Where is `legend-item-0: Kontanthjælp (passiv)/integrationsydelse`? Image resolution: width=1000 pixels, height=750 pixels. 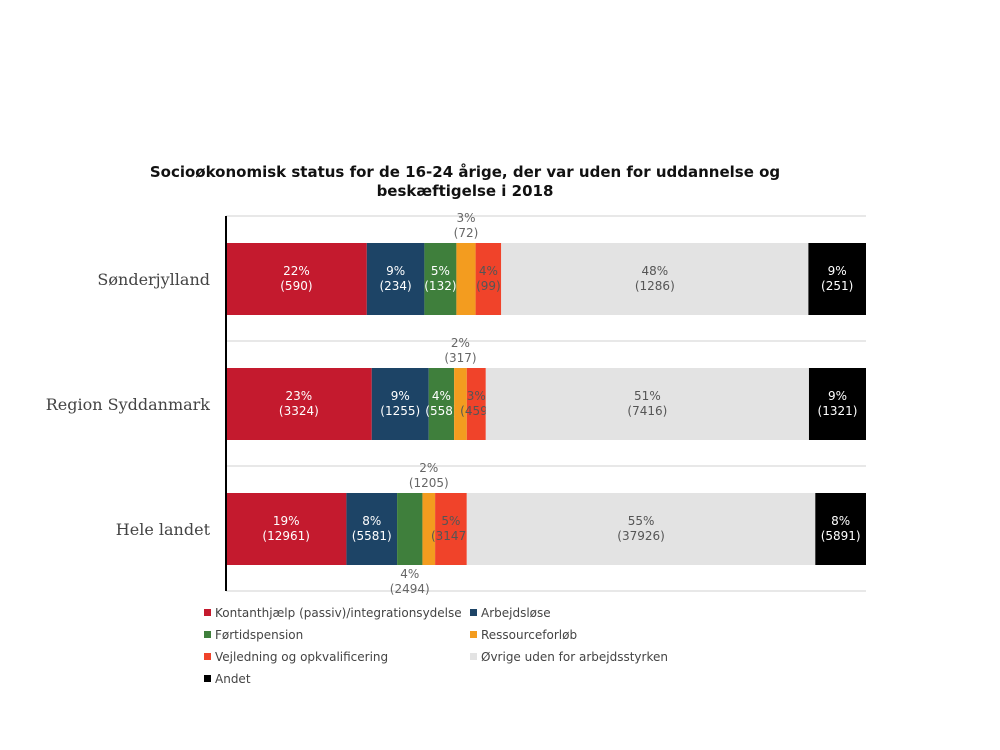
legend-item-0: Kontanthjælp (passiv)/integrationsydelse is located at coordinates (333, 613).